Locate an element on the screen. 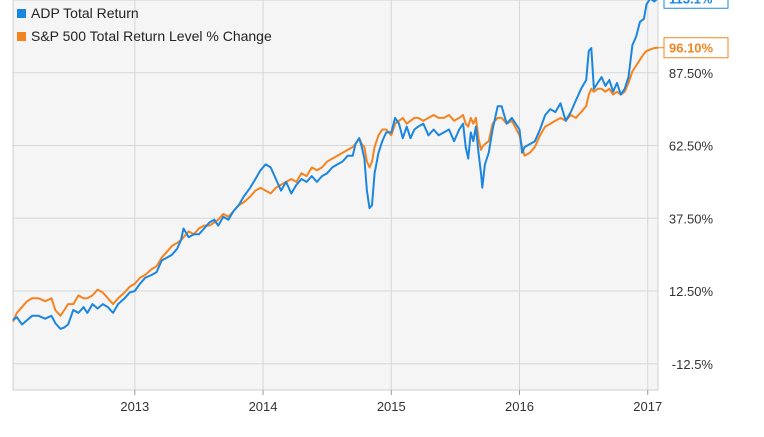  y-tick-label: 62.50% is located at coordinates (691, 146).